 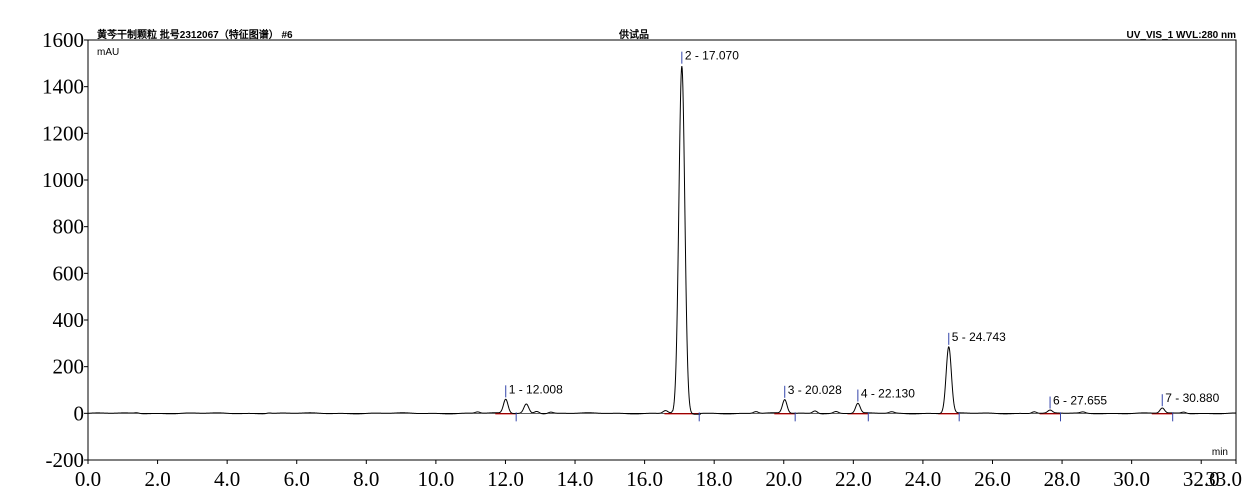 What do you see at coordinates (297, 479) in the screenshot?
I see `x-tick-label: 6.0` at bounding box center [297, 479].